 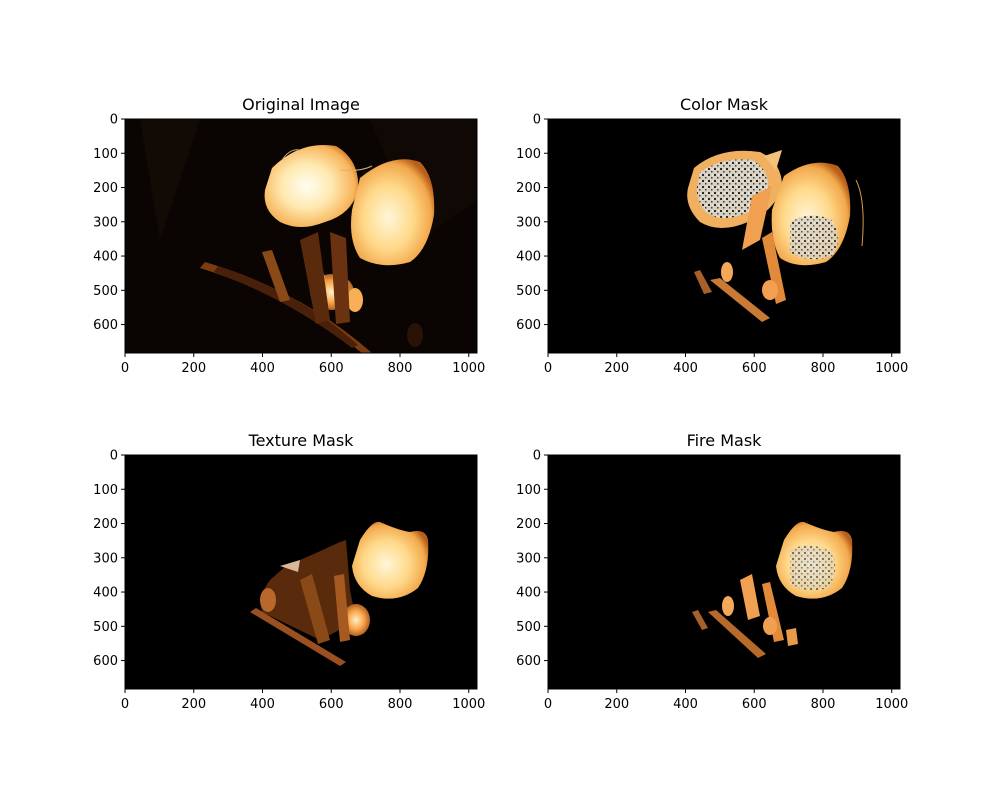 What do you see at coordinates (724, 104) in the screenshot?
I see `panel-title: Color Mask` at bounding box center [724, 104].